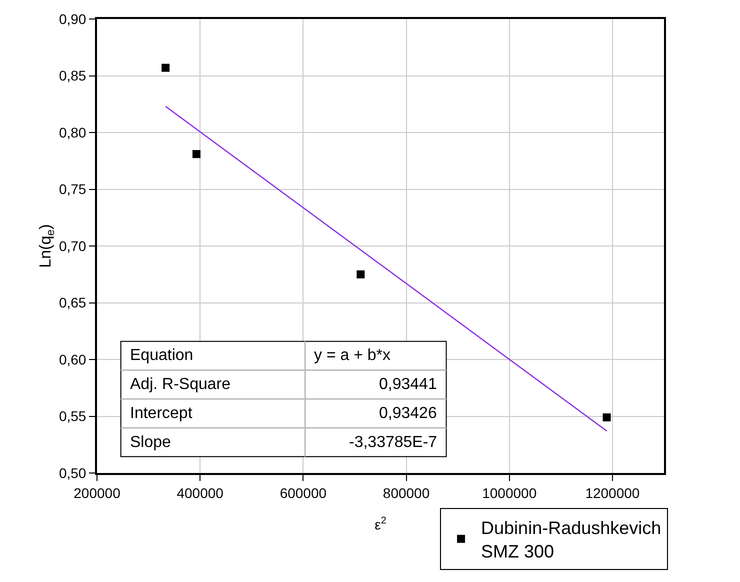 The width and height of the screenshot is (740, 582). What do you see at coordinates (571, 540) in the screenshot?
I see `legend-label: Dubinin-Radushkevich SMZ 300` at bounding box center [571, 540].